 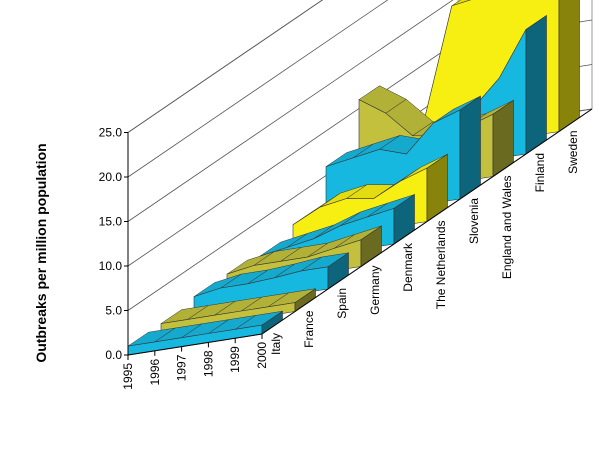 What do you see at coordinates (111, 177) in the screenshot?
I see `y-tick-label: 20.0` at bounding box center [111, 177].